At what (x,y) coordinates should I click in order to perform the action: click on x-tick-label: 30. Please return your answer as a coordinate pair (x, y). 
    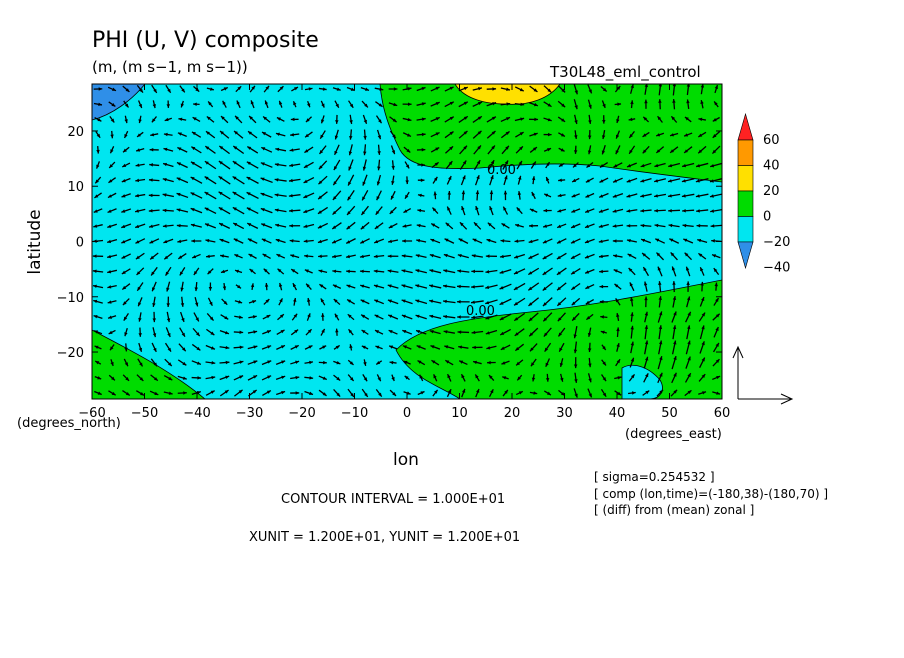
    Looking at the image, I should click on (564, 413).